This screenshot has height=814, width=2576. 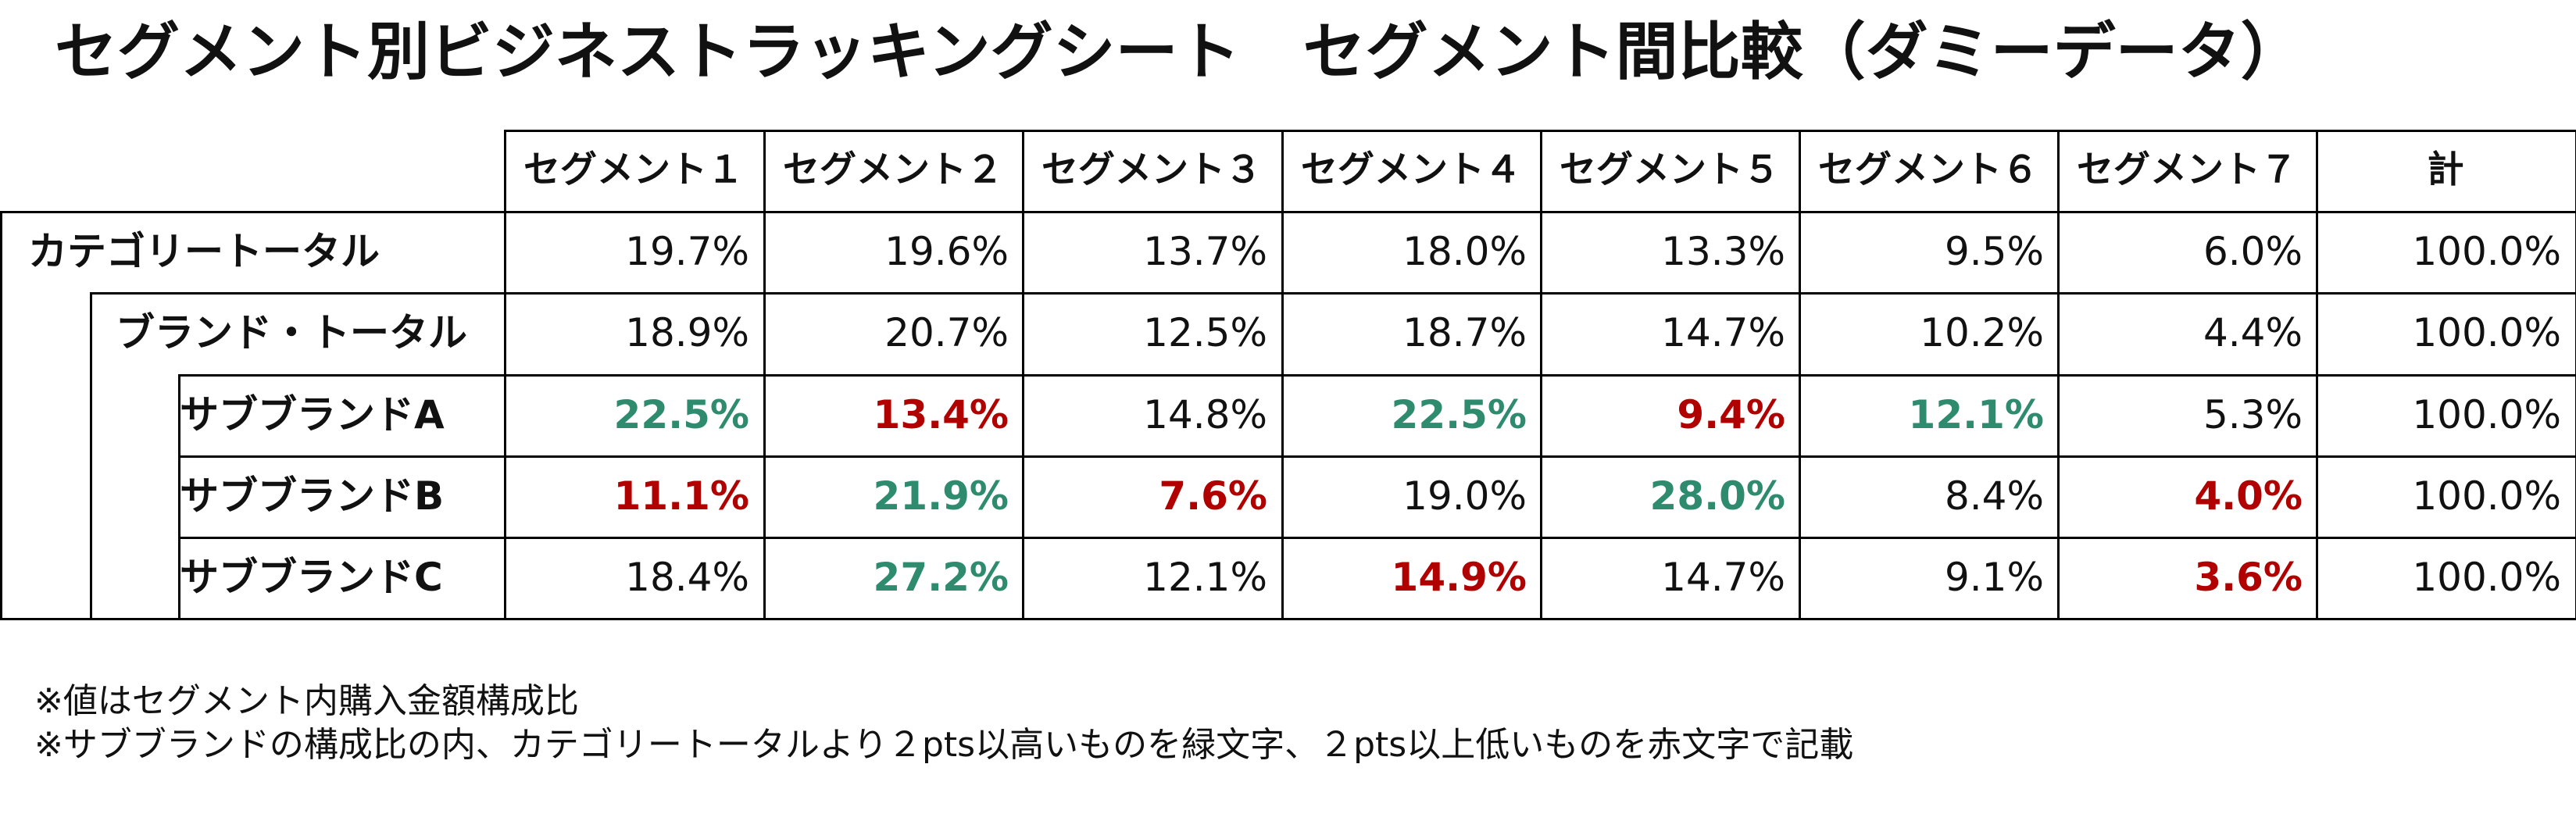 I want to click on column-header: セグメント２, so click(x=893, y=169).